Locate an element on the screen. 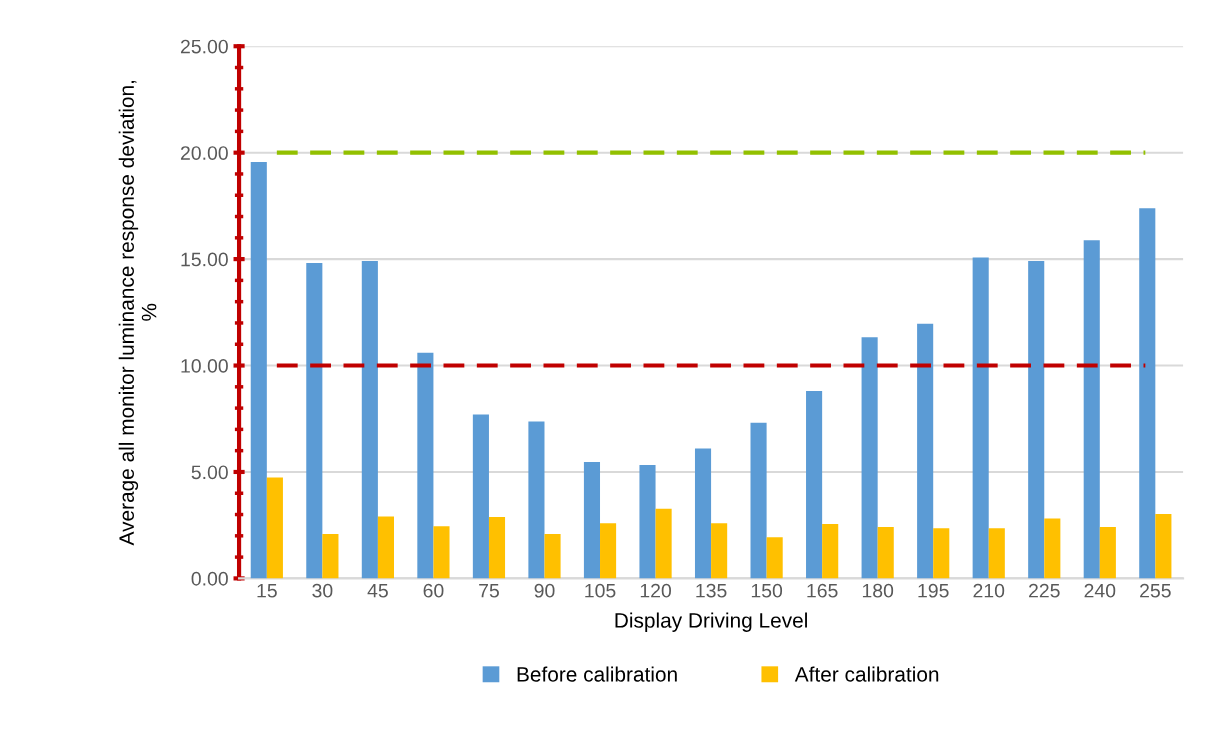 The image size is (1226, 734). x-tick-label: 135 is located at coordinates (711, 590).